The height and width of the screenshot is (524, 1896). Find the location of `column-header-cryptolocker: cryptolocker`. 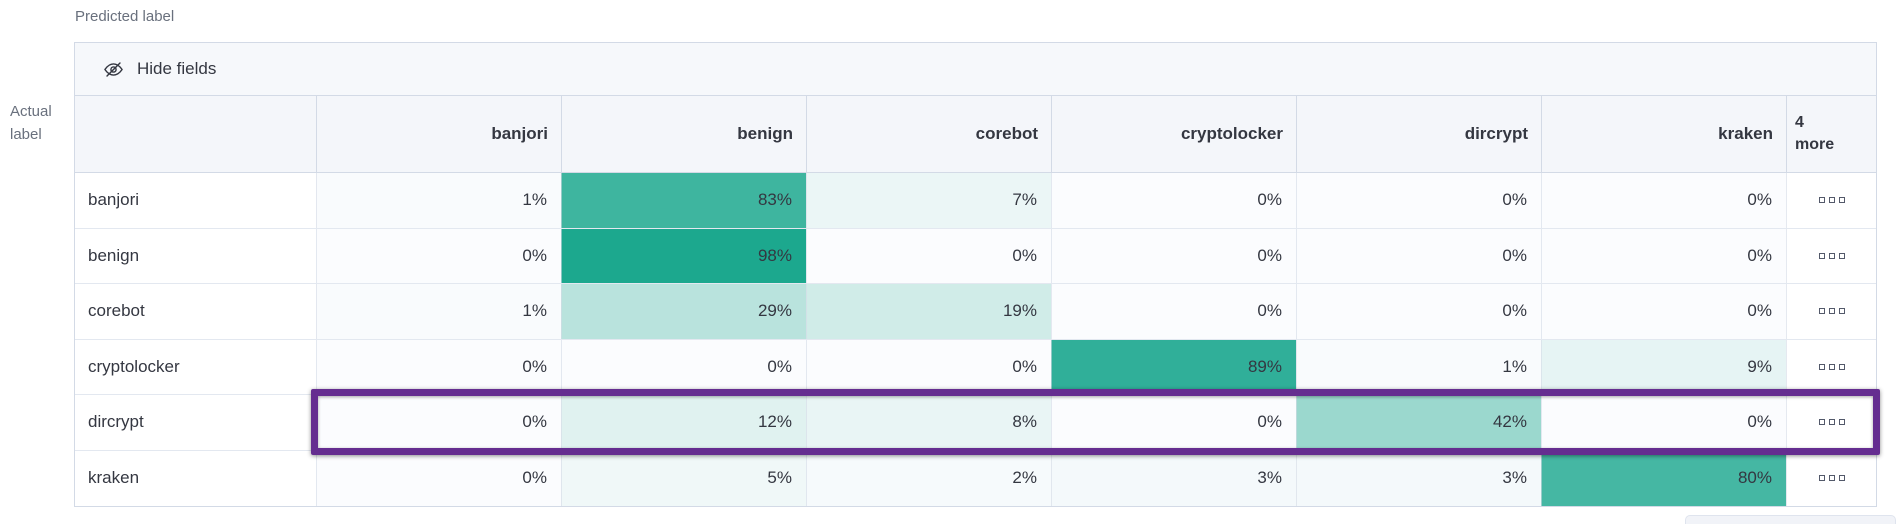

column-header-cryptolocker: cryptolocker is located at coordinates (1173, 134).